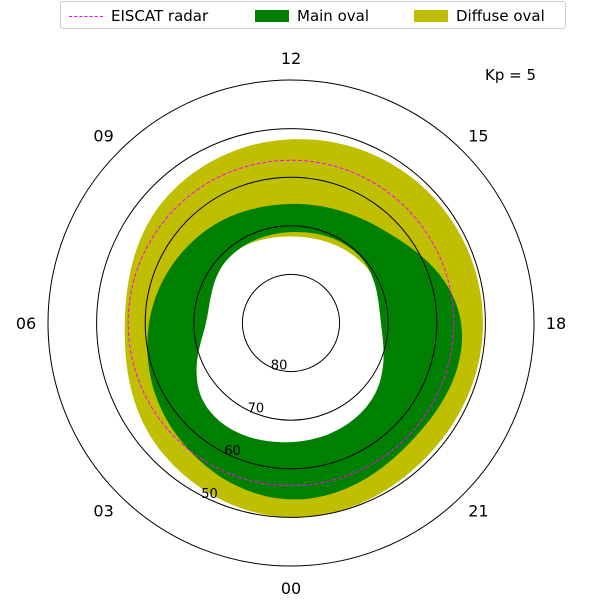 This screenshot has width=600, height=600. I want to click on legend-item-diffuse-oval: Diffuse oval, so click(479, 16).